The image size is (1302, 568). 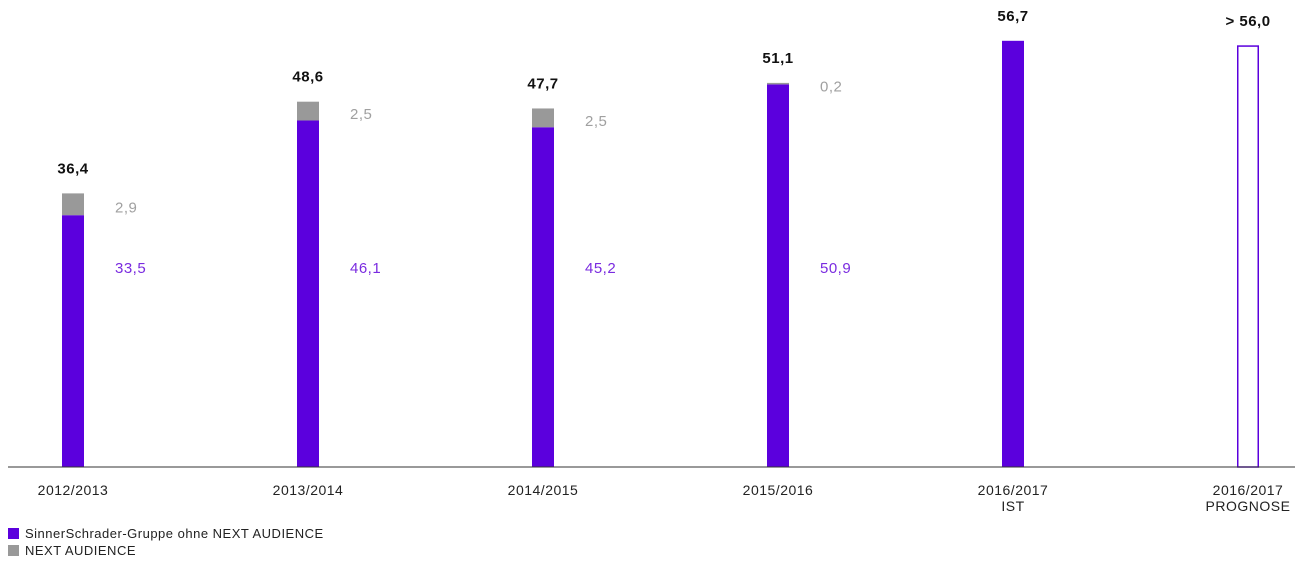 What do you see at coordinates (174, 533) in the screenshot?
I see `legend-label: SinnerSchrader-Gruppe ohne NEXT AUDIENCE` at bounding box center [174, 533].